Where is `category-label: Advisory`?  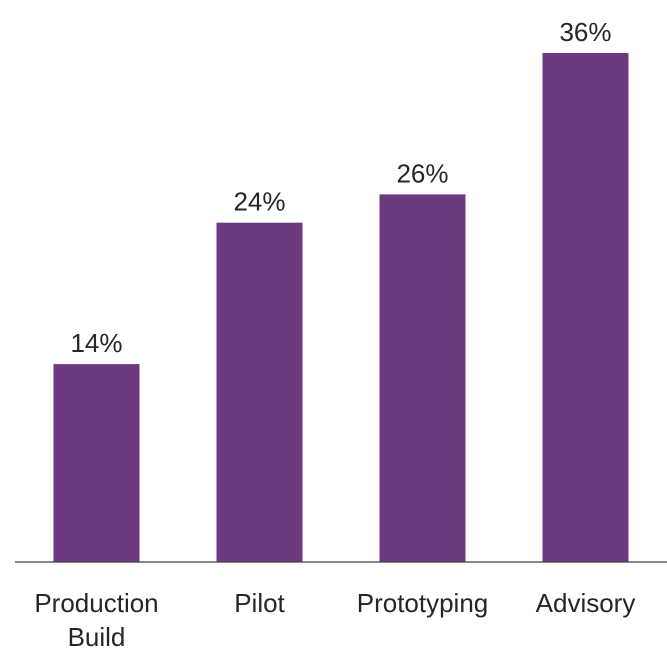
category-label: Advisory is located at coordinates (586, 603).